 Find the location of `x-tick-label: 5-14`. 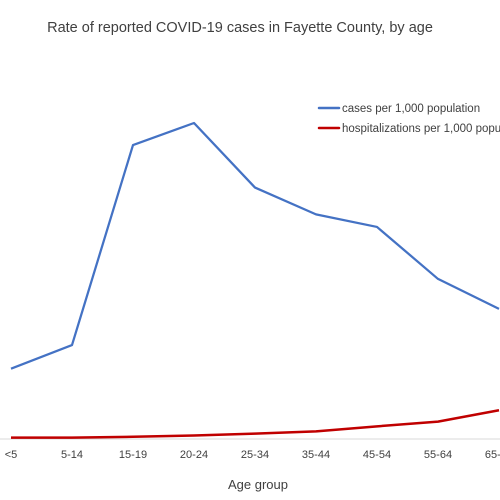

x-tick-label: 5-14 is located at coordinates (72, 455).